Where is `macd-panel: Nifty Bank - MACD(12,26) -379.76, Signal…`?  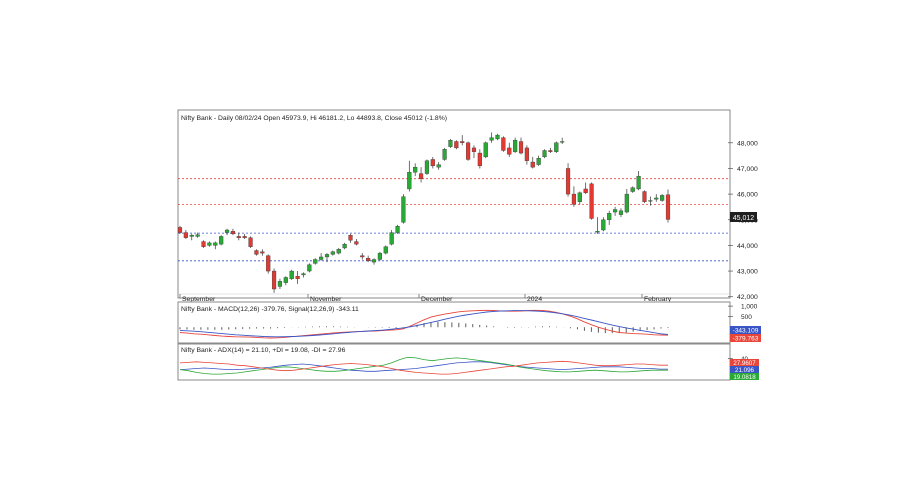 macd-panel: Nifty Bank - MACD(12,26) -379.76, Signal… is located at coordinates (469, 322).